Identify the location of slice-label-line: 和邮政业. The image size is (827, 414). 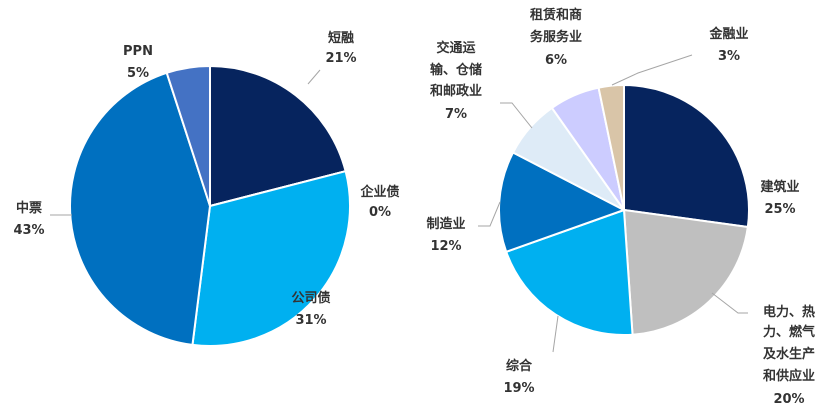
(456, 91).